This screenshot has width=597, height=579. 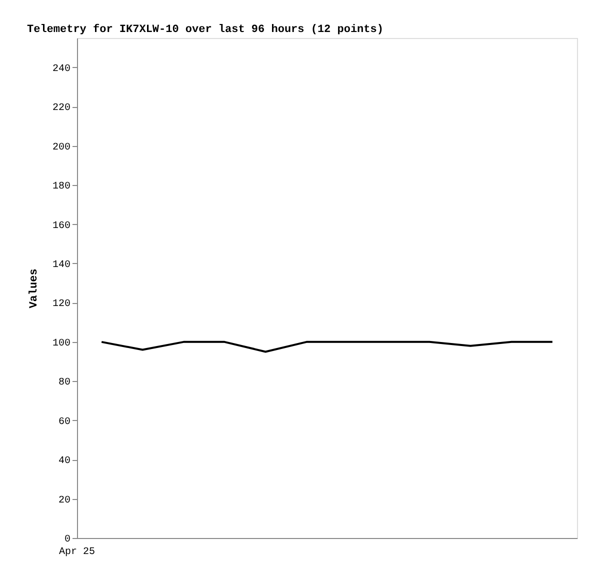 What do you see at coordinates (67, 540) in the screenshot?
I see `y-tick-label: 0` at bounding box center [67, 540].